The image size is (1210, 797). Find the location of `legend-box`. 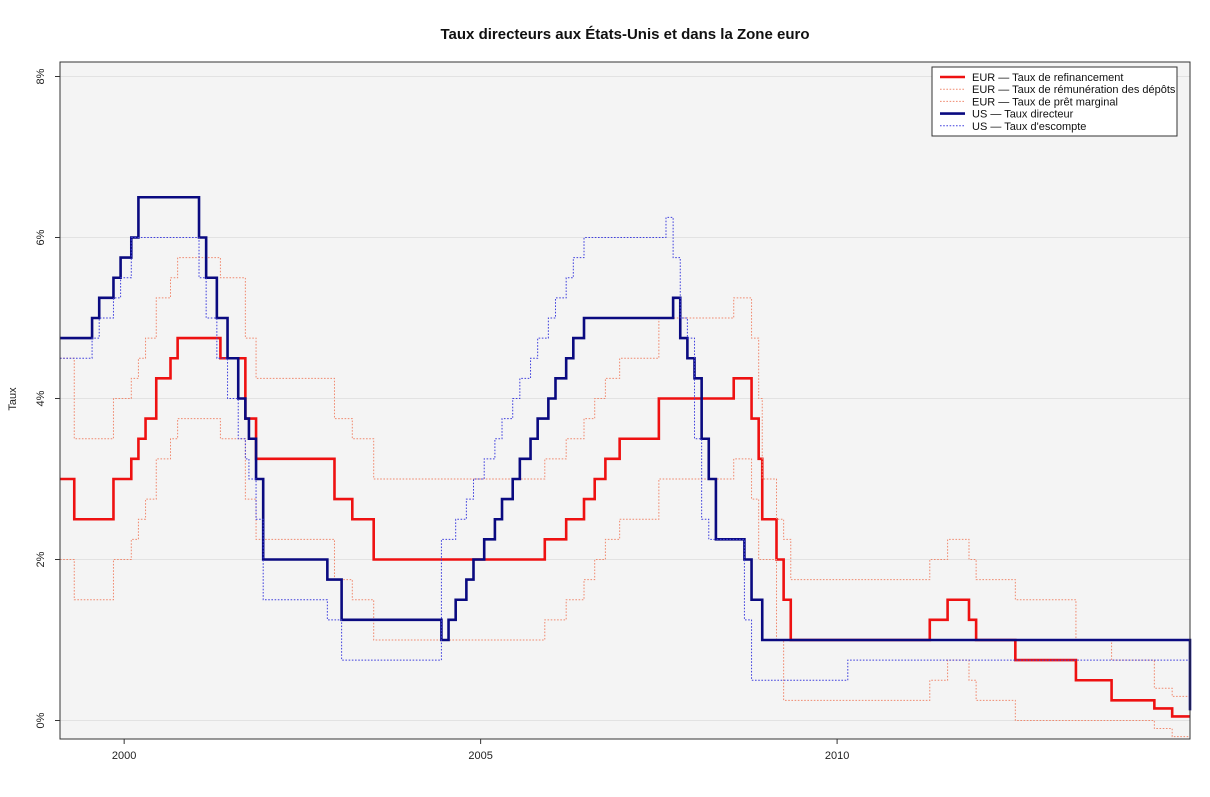

legend-box is located at coordinates (1054, 101).